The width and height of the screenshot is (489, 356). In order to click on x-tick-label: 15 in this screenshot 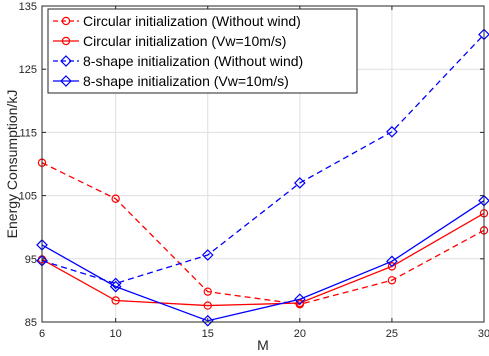, I will do `click(208, 334)`.